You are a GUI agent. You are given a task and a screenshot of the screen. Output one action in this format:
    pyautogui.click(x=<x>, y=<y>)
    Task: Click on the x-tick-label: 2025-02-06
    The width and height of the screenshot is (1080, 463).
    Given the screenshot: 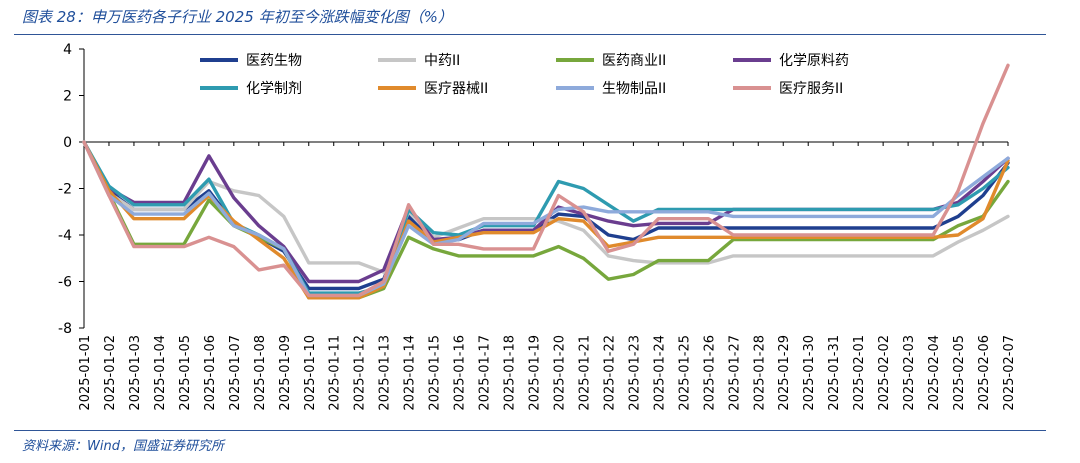 What is the action you would take?
    pyautogui.click(x=984, y=373)
    